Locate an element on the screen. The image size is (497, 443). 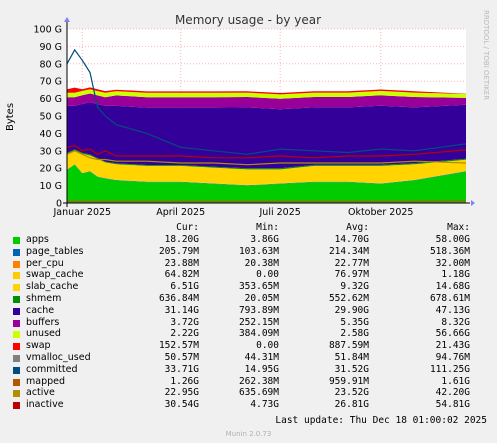
legend-min-value: 20.05M is located at coordinates (261, 298).